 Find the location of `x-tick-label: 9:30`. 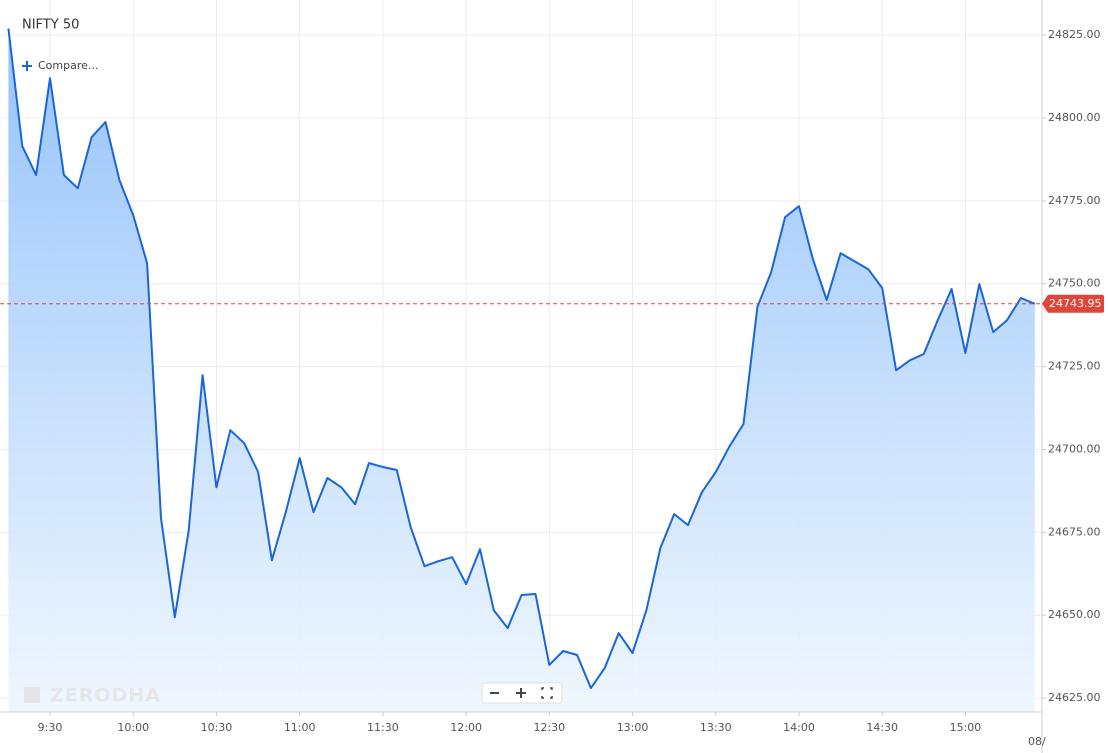

x-tick-label: 9:30 is located at coordinates (50, 727).